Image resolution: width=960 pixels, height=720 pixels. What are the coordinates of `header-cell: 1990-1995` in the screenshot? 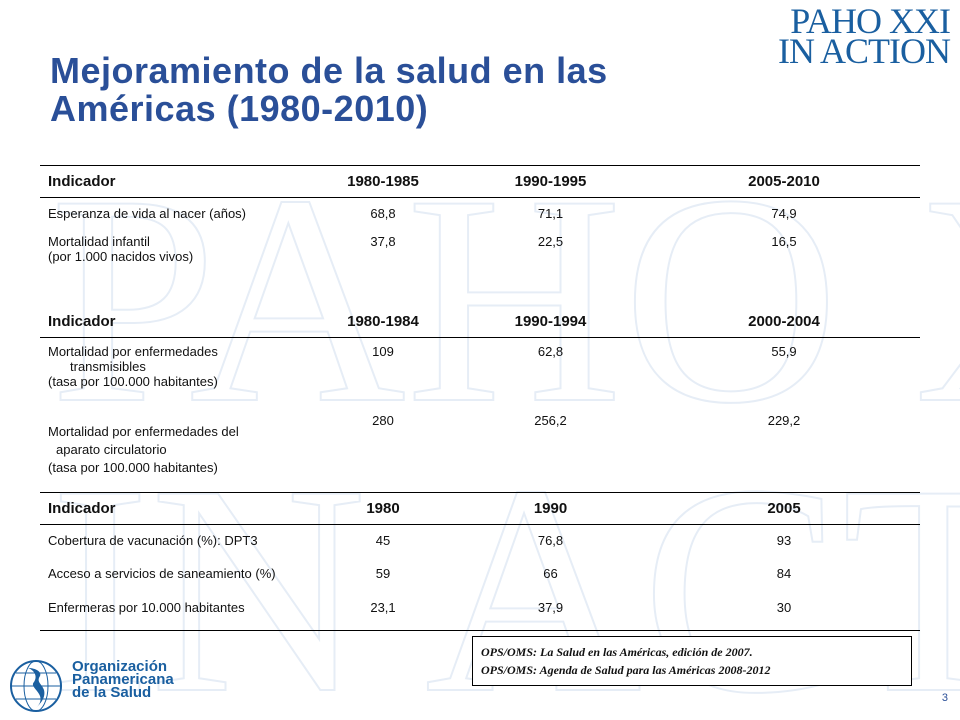 It's located at (550, 181).